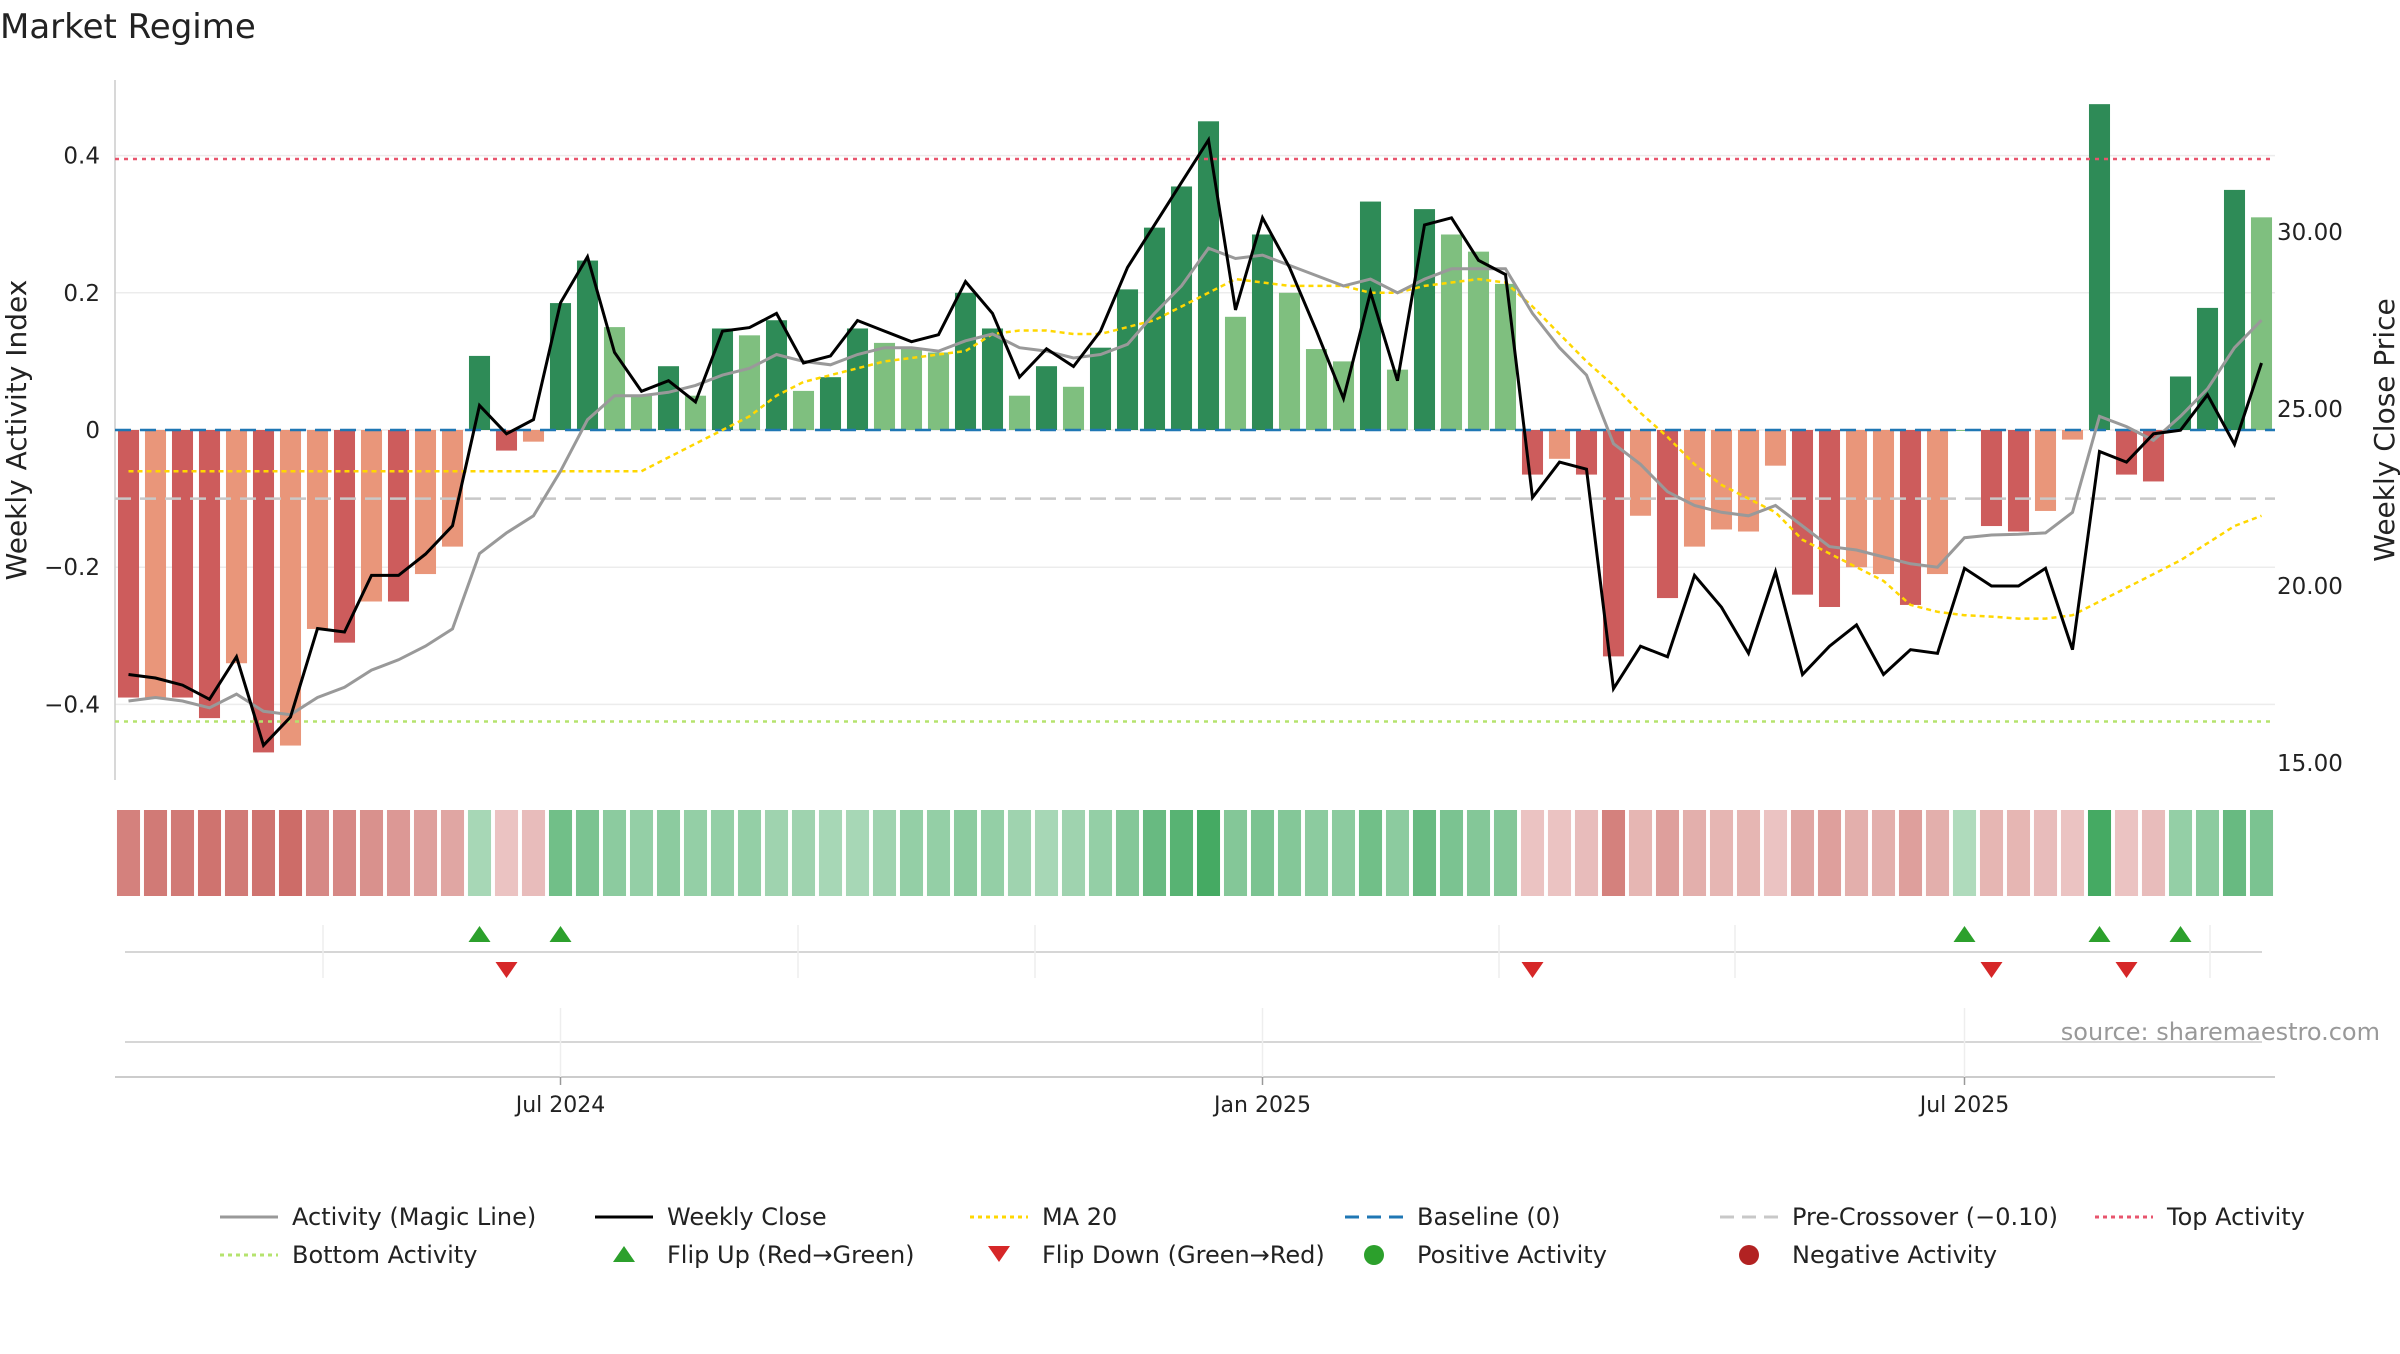  What do you see at coordinates (1925, 1217) in the screenshot?
I see `legend-label: Pre-Crossover (−0.10)` at bounding box center [1925, 1217].